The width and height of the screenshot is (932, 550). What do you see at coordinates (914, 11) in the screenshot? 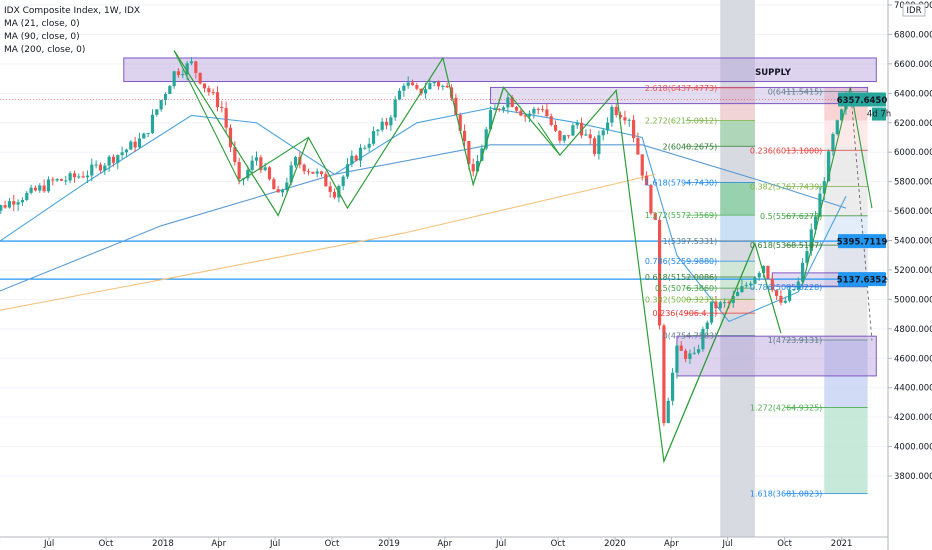
I see `currency-badge: IDR` at bounding box center [914, 11].